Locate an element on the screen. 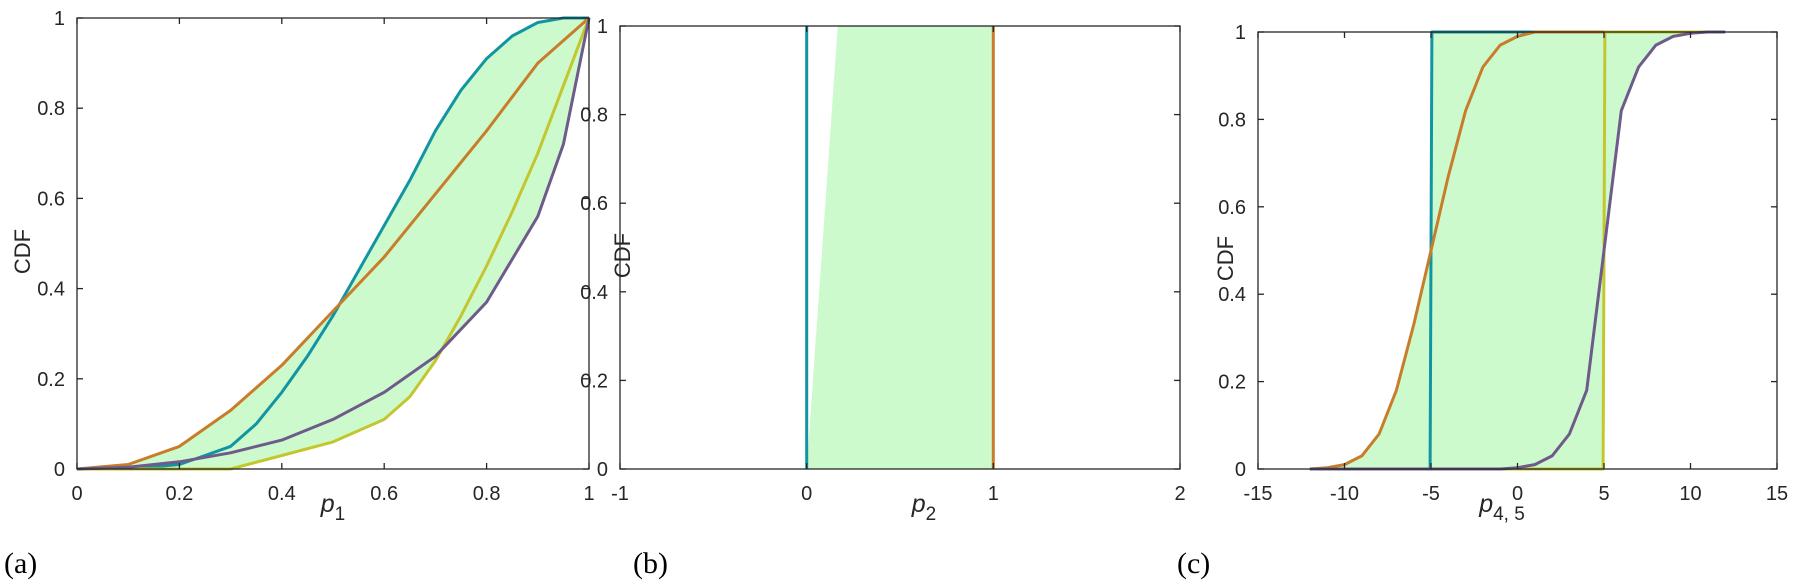  x-axis-label: p1 is located at coordinates (332, 507).